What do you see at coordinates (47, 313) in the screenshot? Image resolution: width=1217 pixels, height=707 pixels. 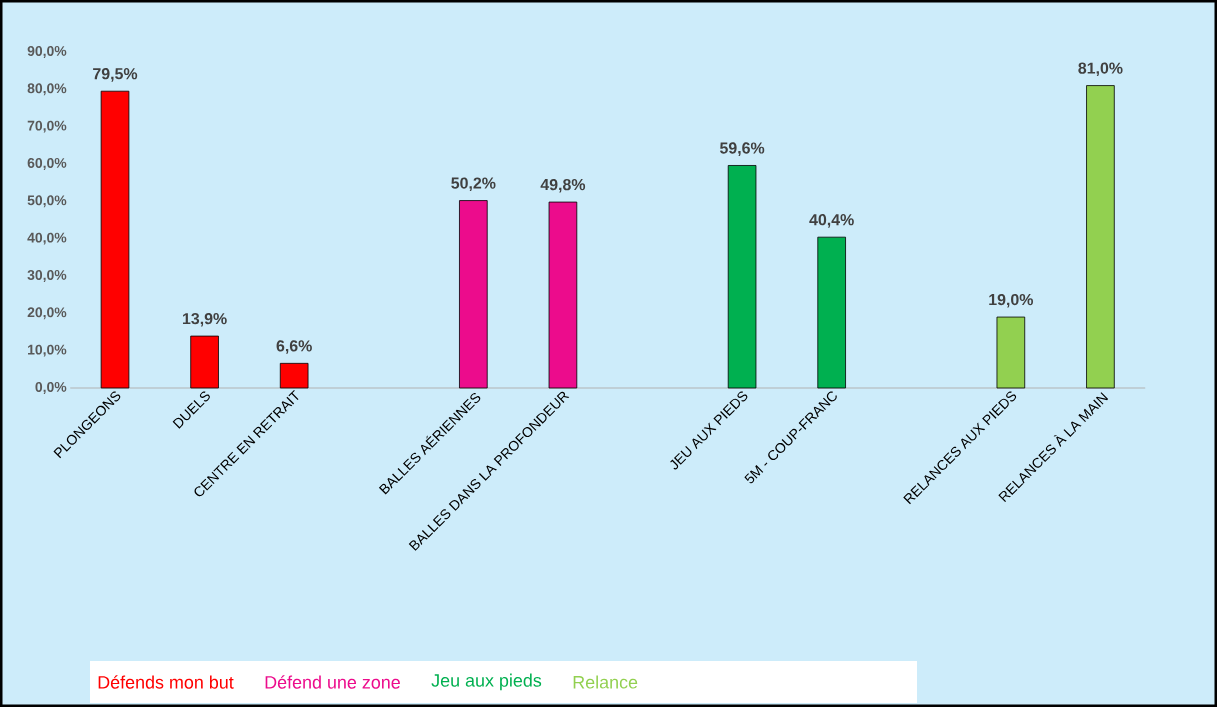 I see `y-tick-label: 20,0%` at bounding box center [47, 313].